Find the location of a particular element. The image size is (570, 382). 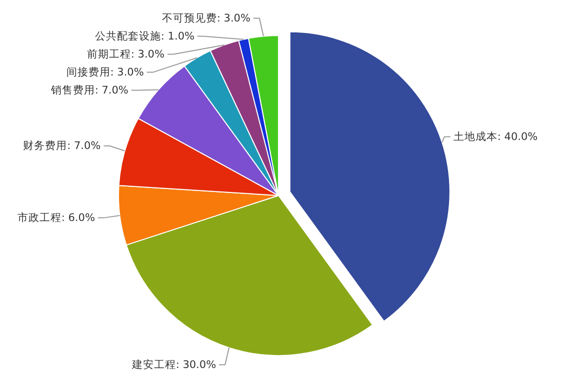

slice-label: 建安工程: 30.0% is located at coordinates (173, 364).